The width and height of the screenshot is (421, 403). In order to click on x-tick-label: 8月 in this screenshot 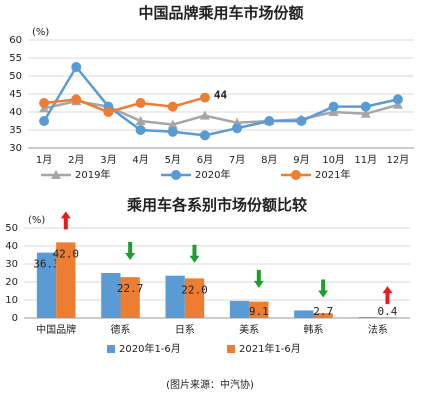, I will do `click(269, 160)`.